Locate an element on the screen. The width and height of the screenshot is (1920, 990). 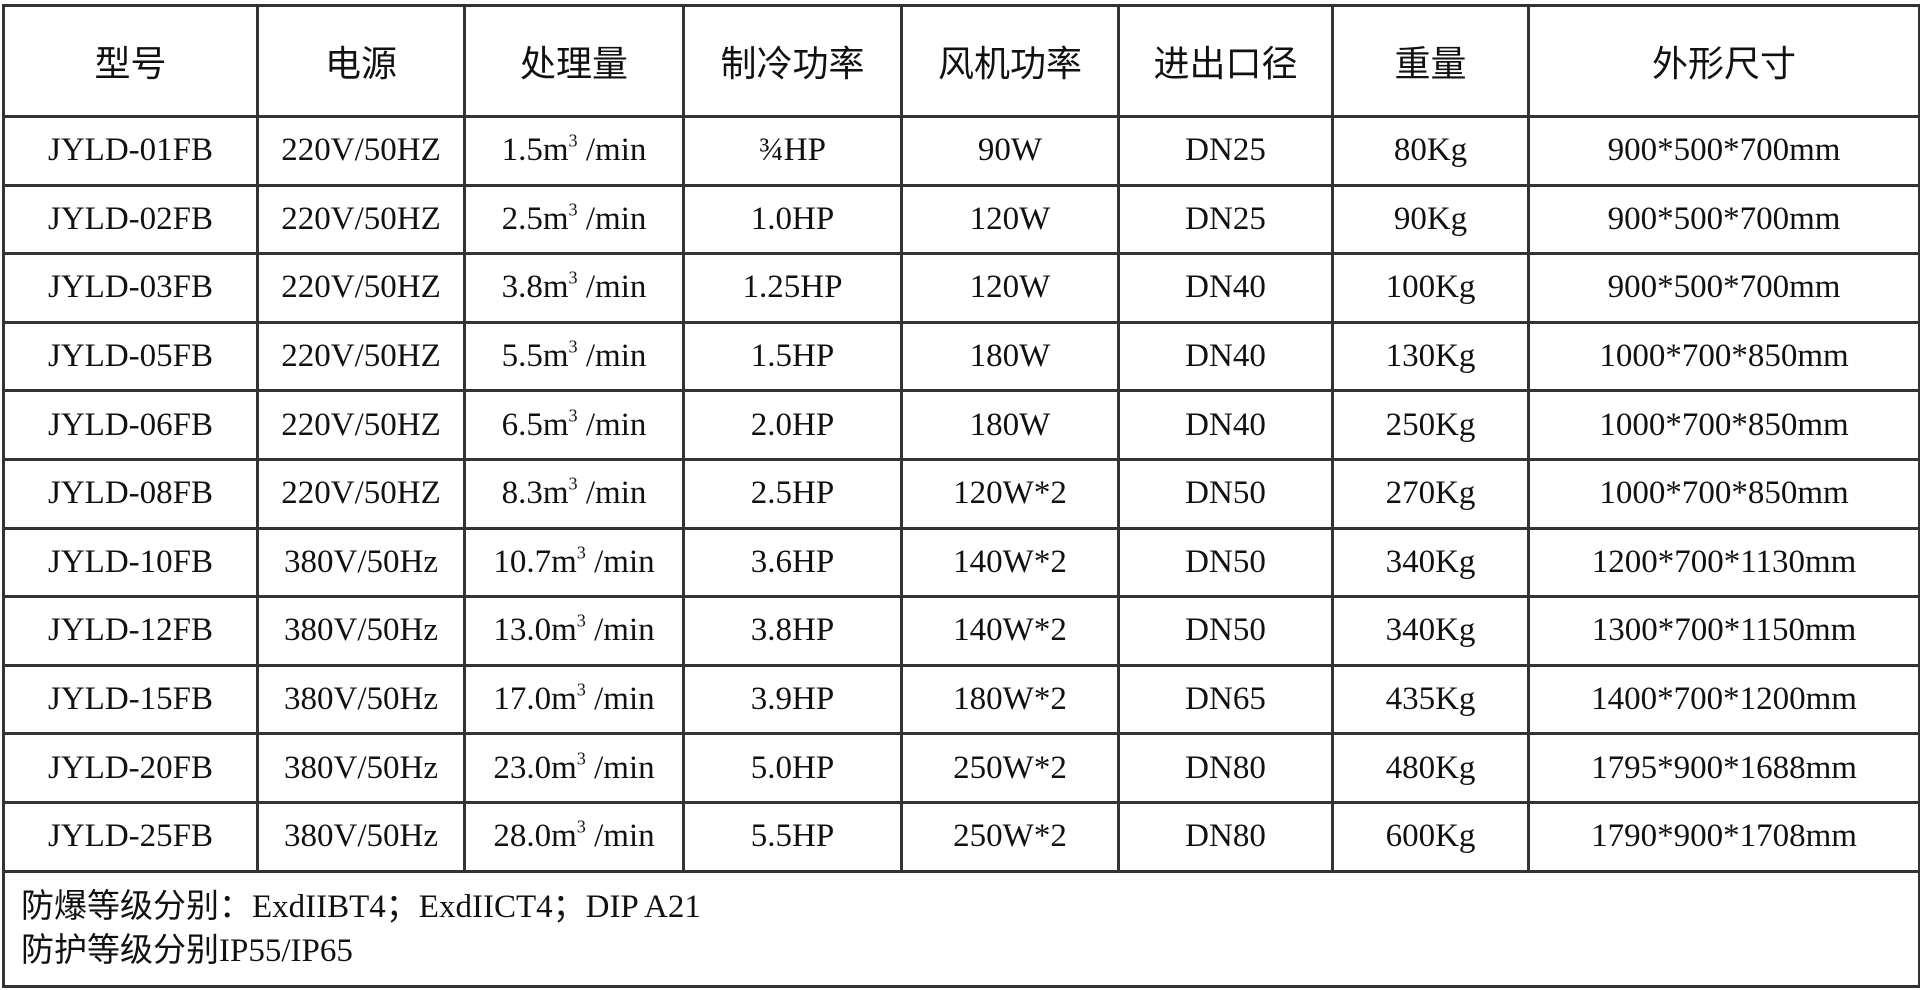
cell-model: JYLD-12FB is located at coordinates (130, 631).